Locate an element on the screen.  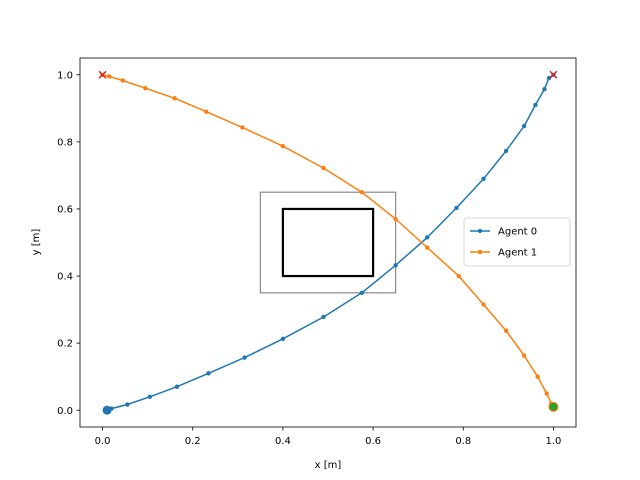
y-tick-label: 0.6 is located at coordinates (65, 210).